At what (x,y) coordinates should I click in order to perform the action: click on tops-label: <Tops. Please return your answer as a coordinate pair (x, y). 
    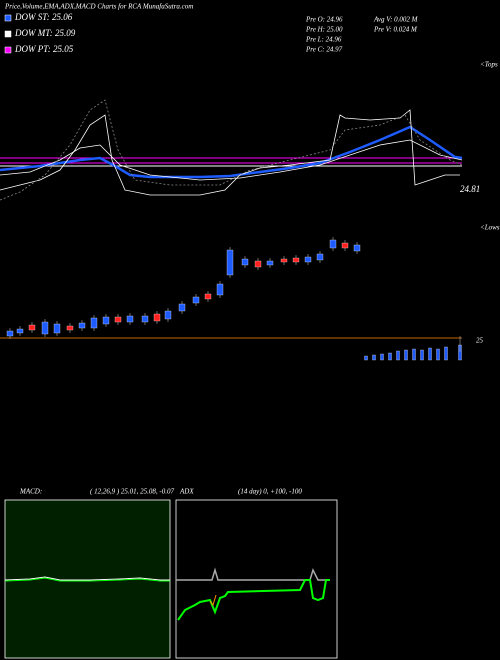
    Looking at the image, I should click on (489, 65).